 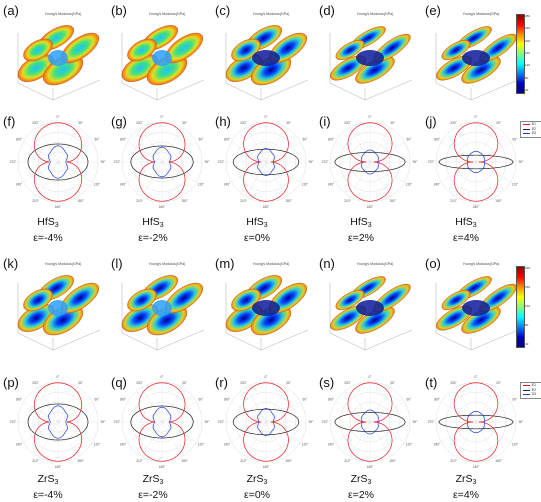 I want to click on polar-angle-label: 60°, so click(x=410, y=400).